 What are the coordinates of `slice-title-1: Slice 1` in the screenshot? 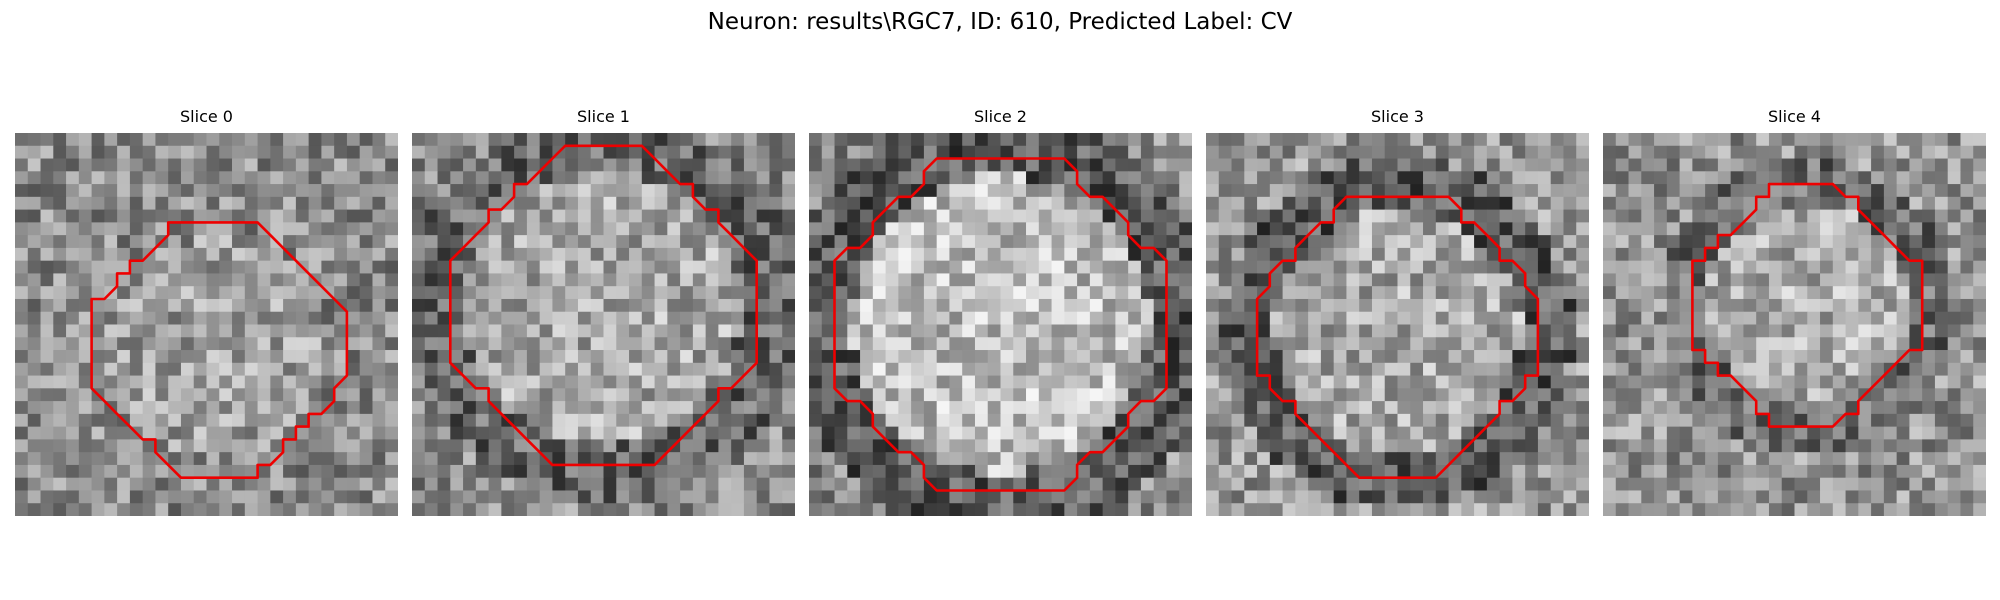 It's located at (603, 116).